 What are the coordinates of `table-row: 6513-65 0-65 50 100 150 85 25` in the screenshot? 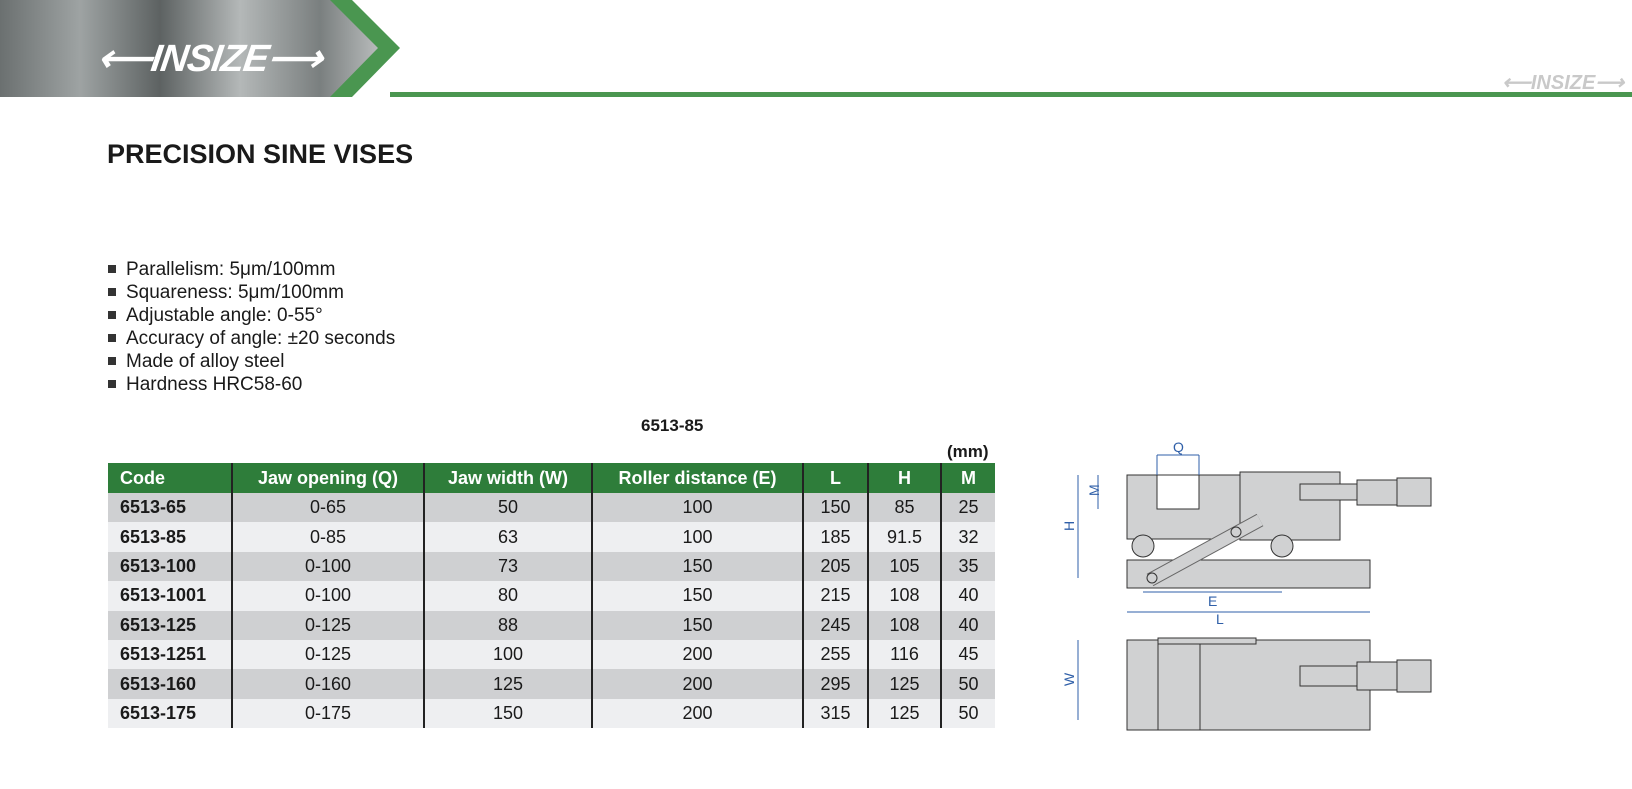 It's located at (551, 508).